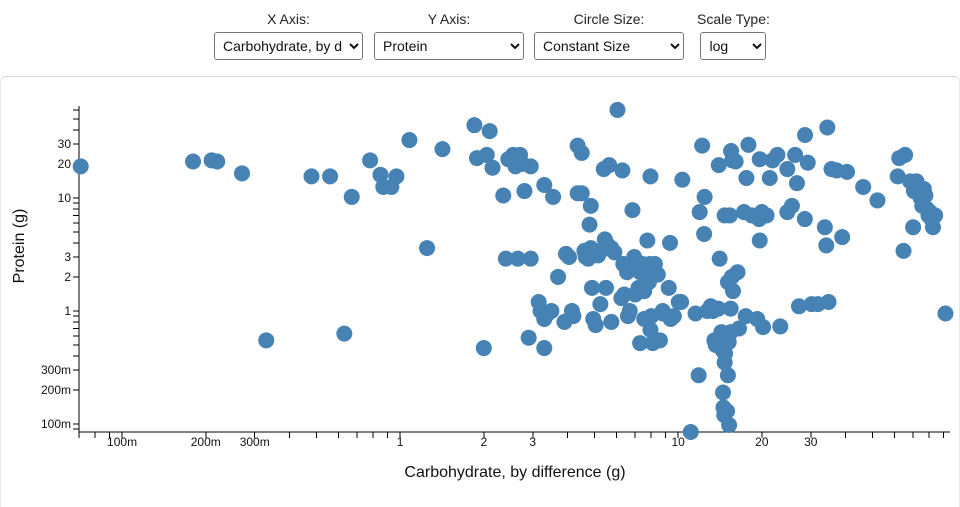 The height and width of the screenshot is (507, 960). I want to click on scale-type-control: Scale Type: log, so click(733, 35).